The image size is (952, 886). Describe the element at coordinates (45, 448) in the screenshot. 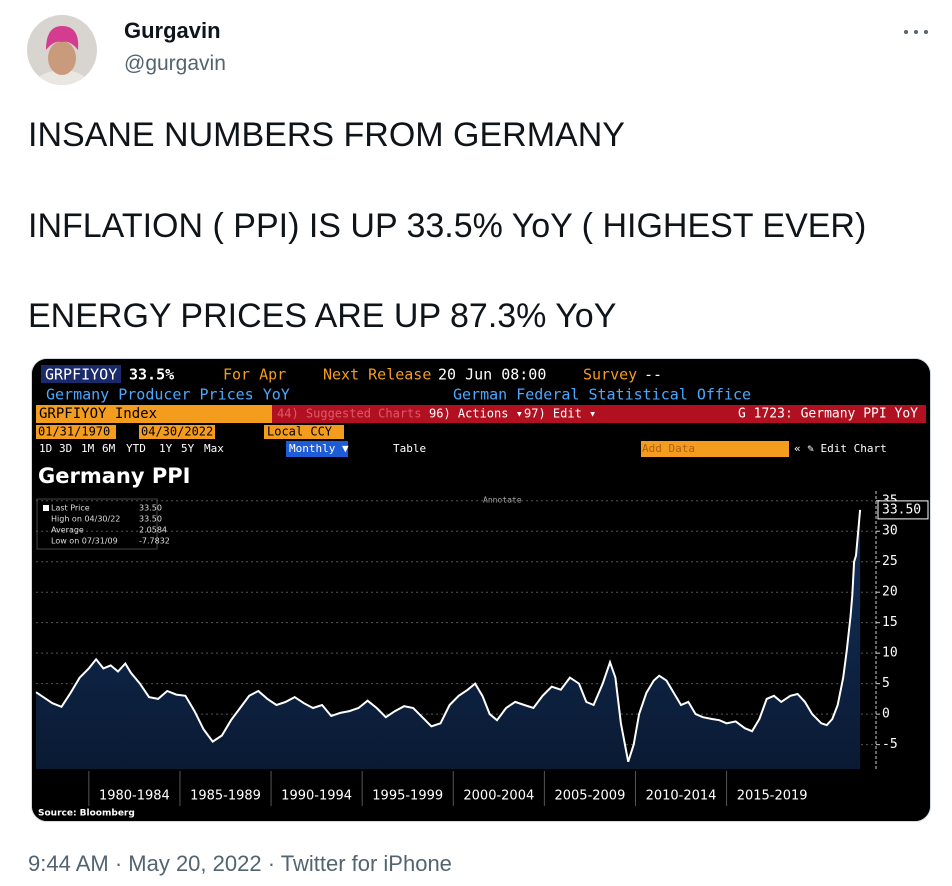

I see `toolbar-item: 1D` at that location.